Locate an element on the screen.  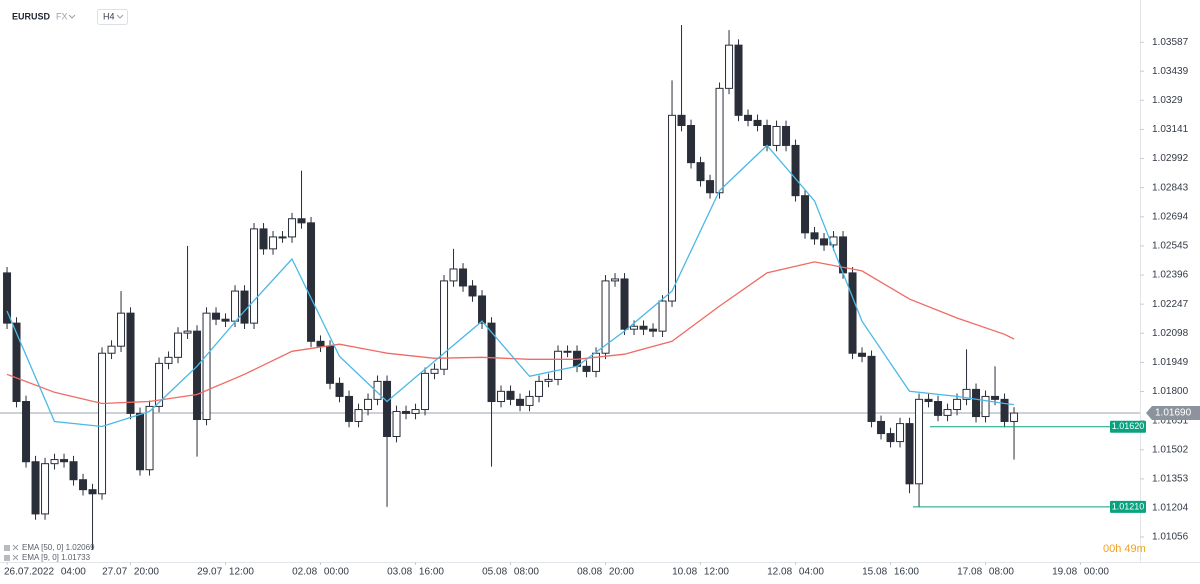
y-tick-label: 1.03439 is located at coordinates (1170, 71).